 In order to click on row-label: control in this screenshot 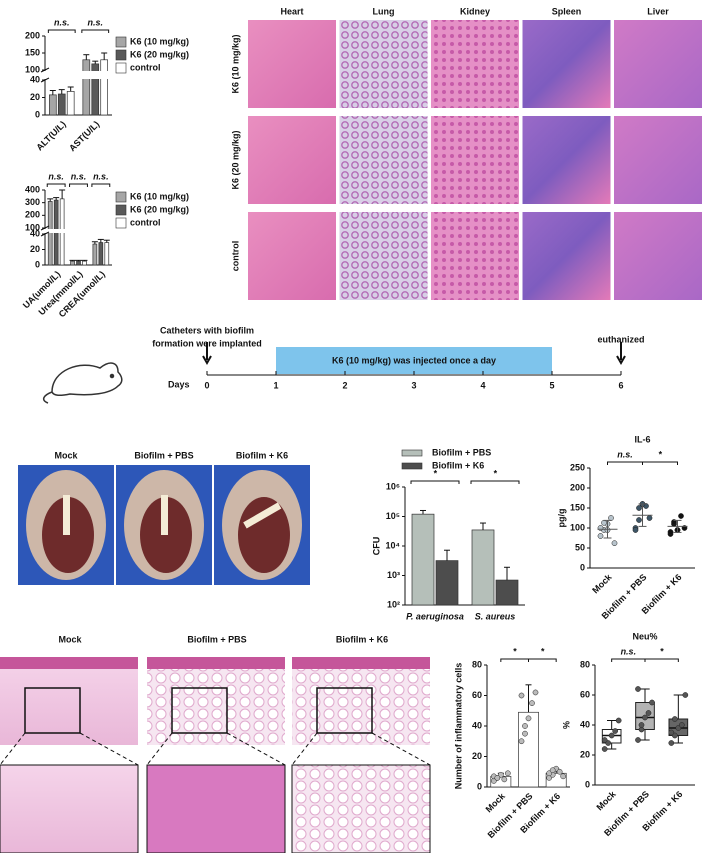, I will do `click(235, 256)`.